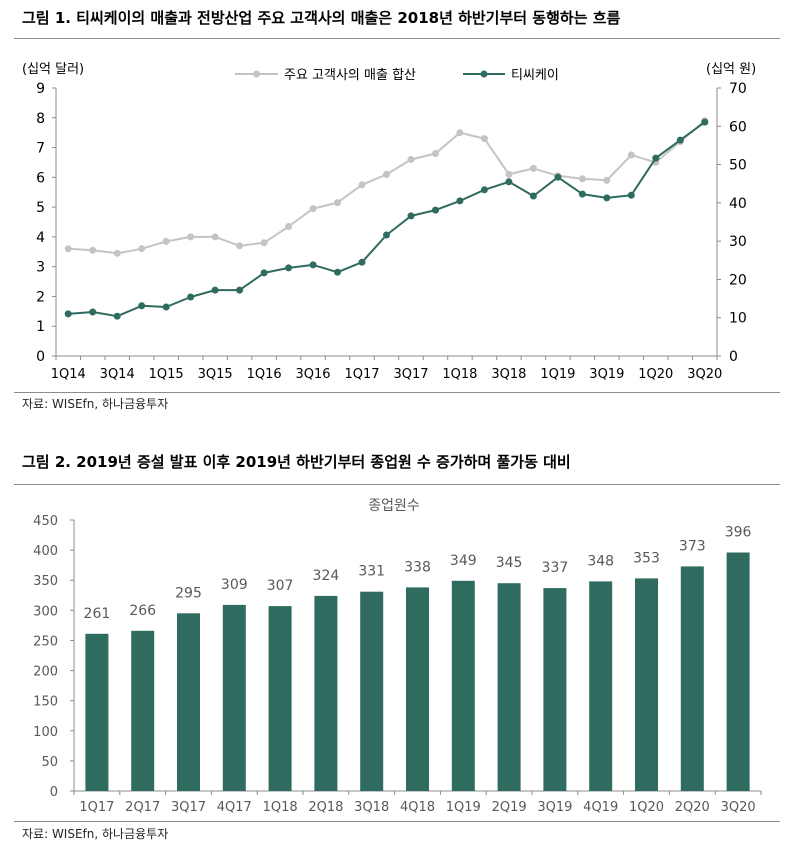  Describe the element at coordinates (40, 149) in the screenshot. I see `left-y-tick-label: 7` at that location.